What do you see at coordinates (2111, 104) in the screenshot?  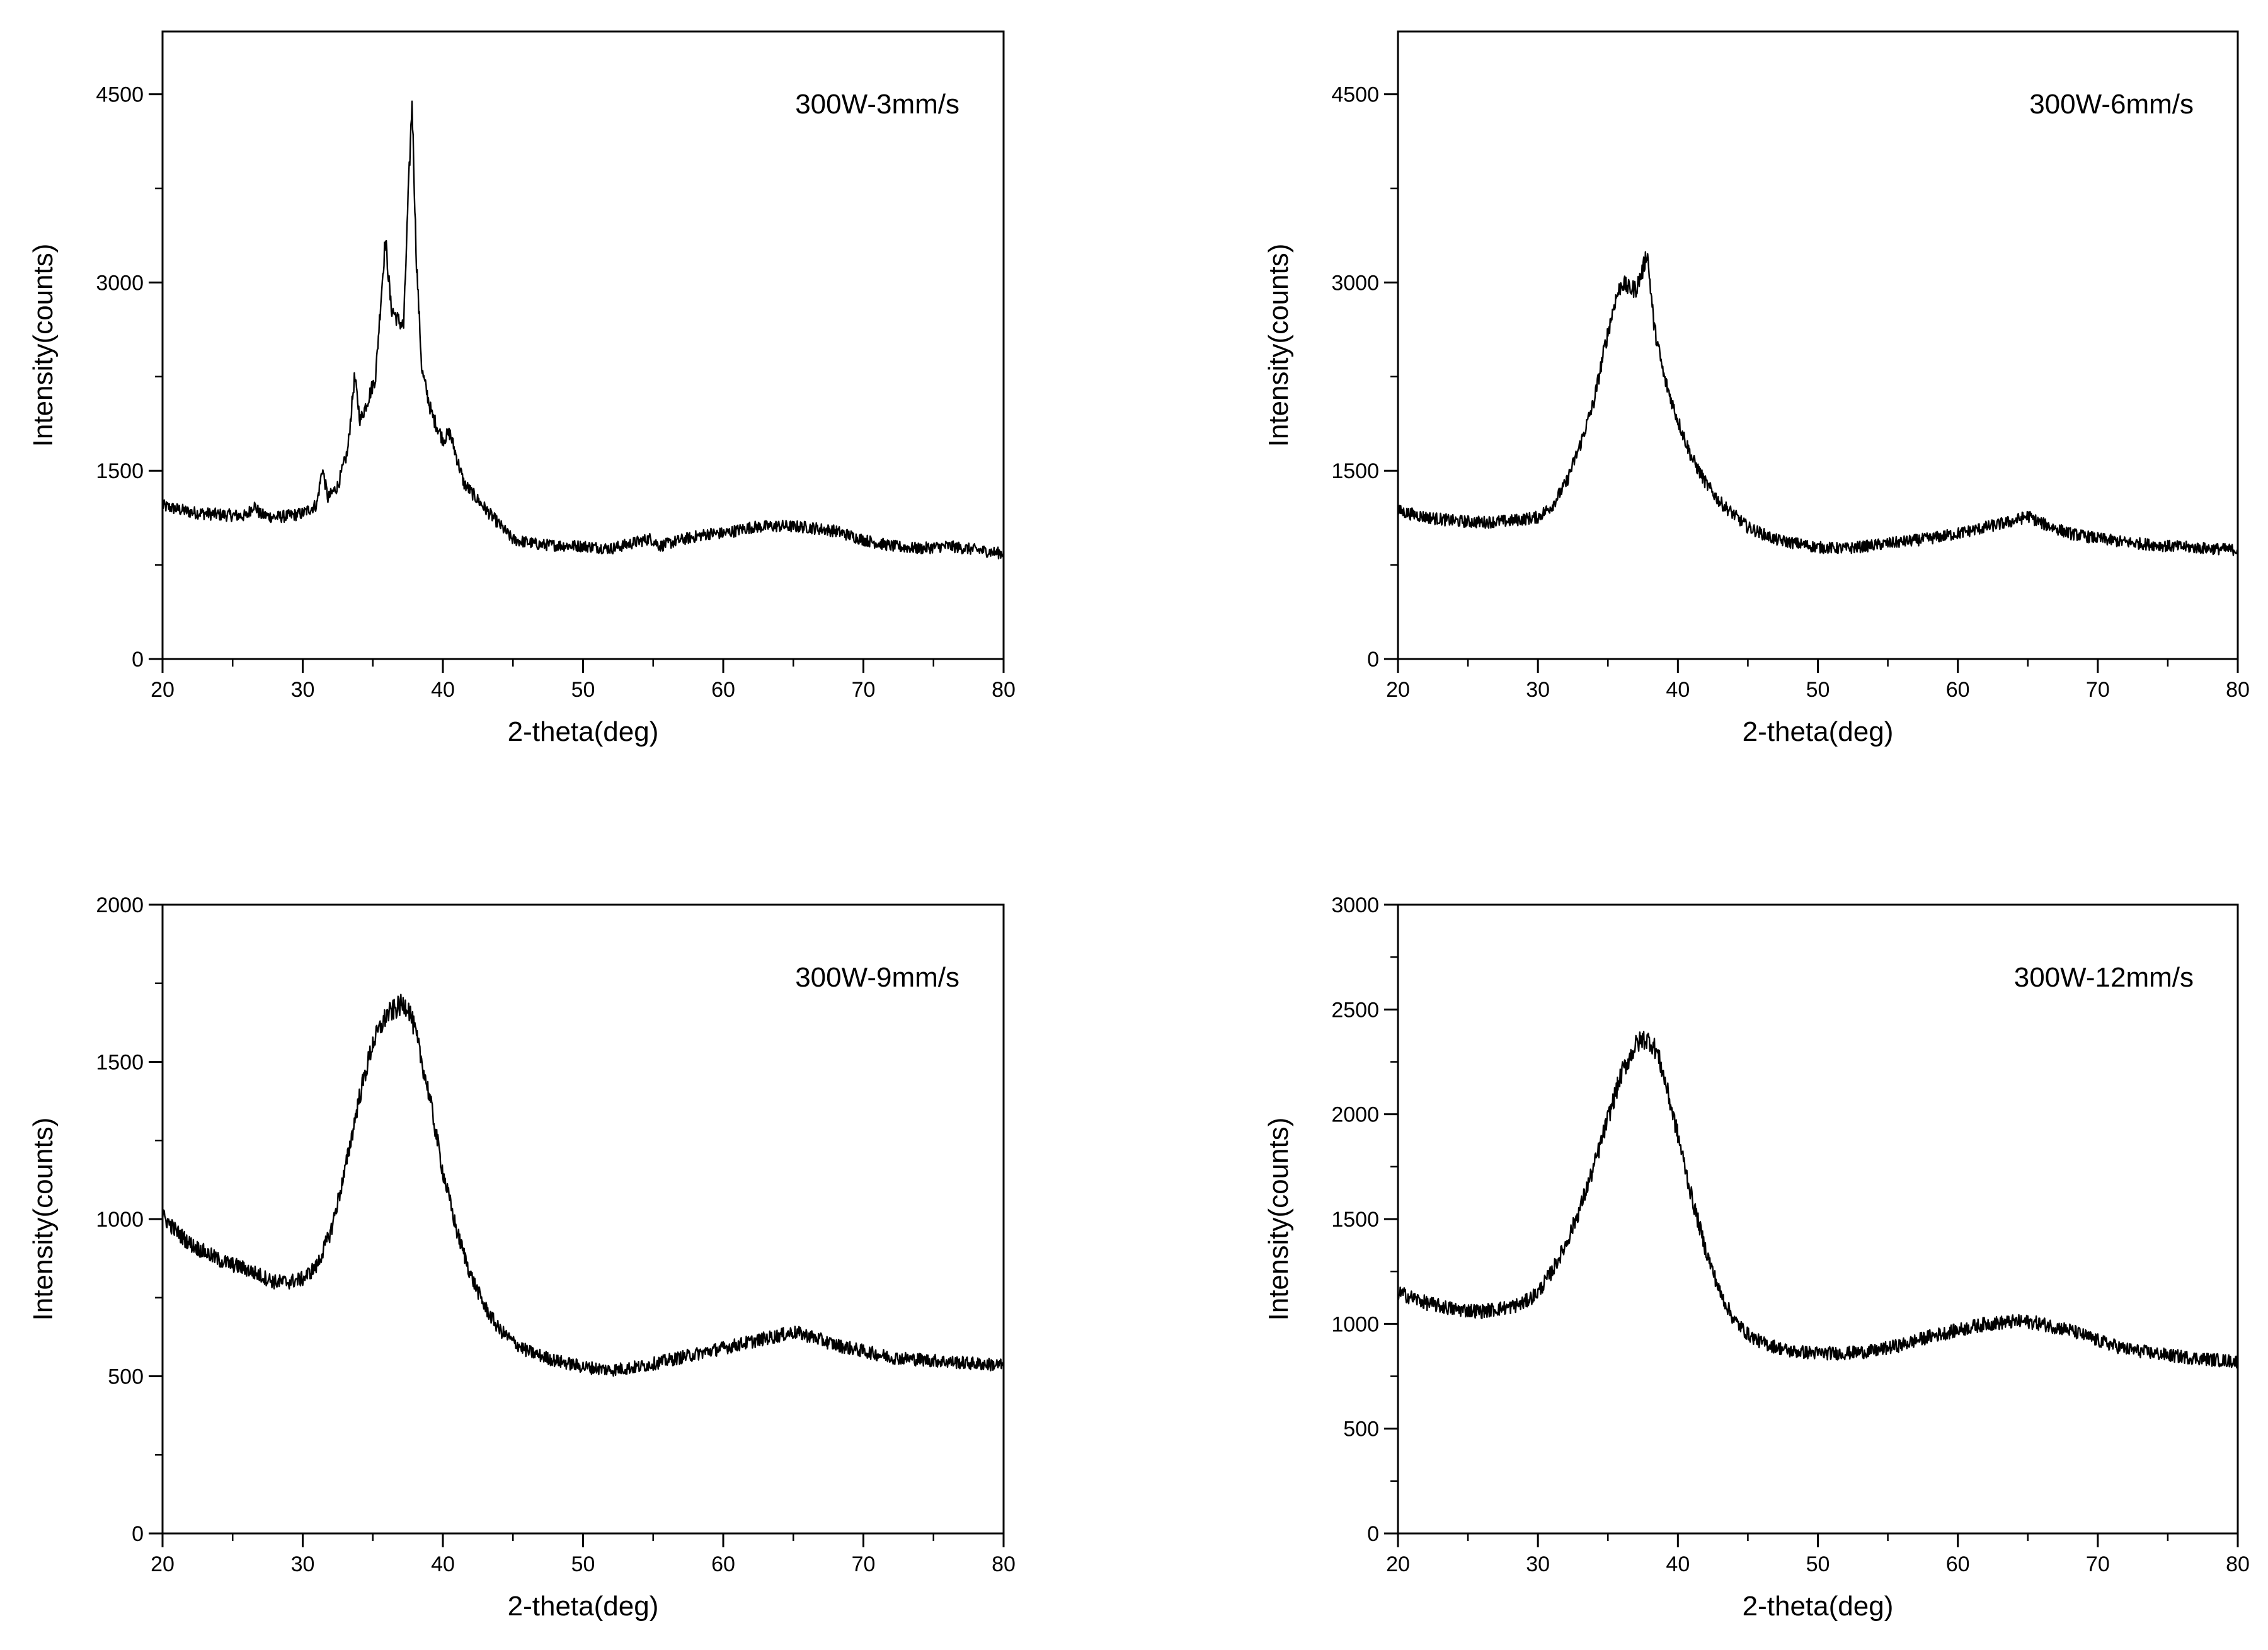 I see `sample-annotation: 300W-6mm/s` at bounding box center [2111, 104].